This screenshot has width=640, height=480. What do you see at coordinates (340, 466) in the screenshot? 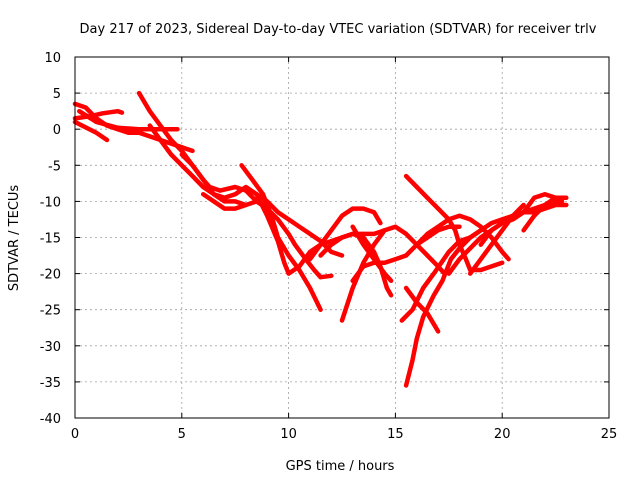
I see `x-axis-label: GPS time / hours` at bounding box center [340, 466].